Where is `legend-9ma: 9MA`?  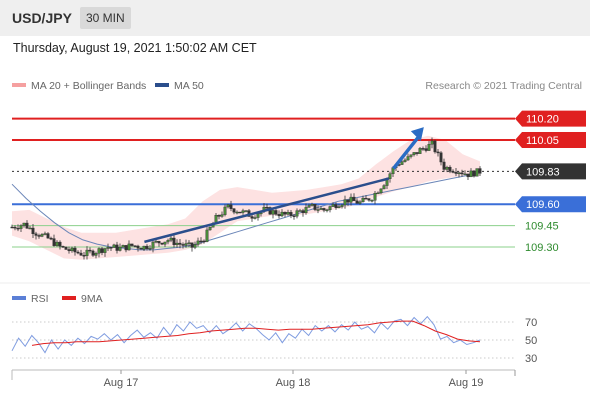
legend-9ma: 9MA is located at coordinates (82, 299).